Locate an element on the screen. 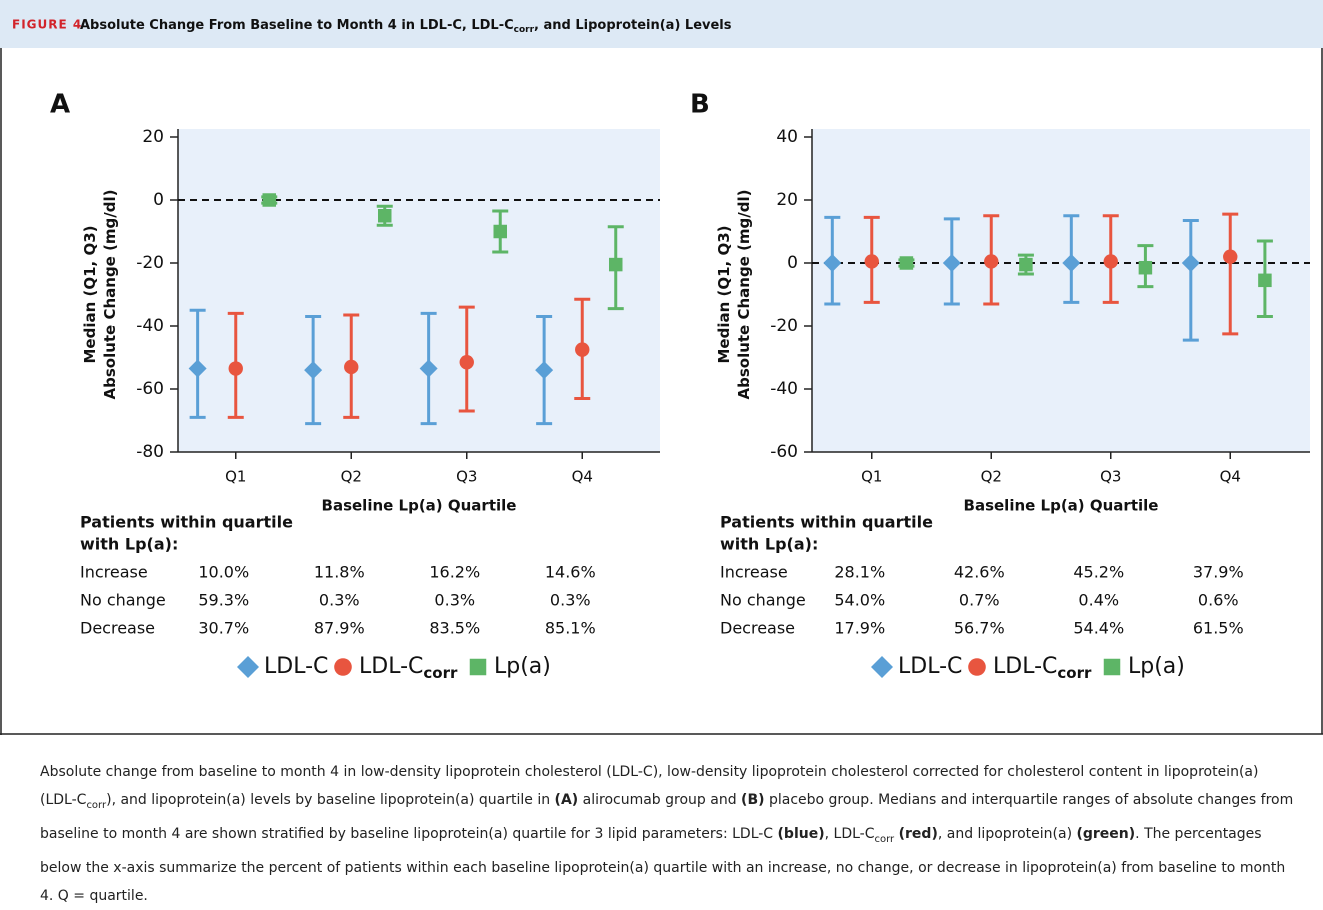 The width and height of the screenshot is (1323, 910). caption-run: (B) is located at coordinates (753, 800).